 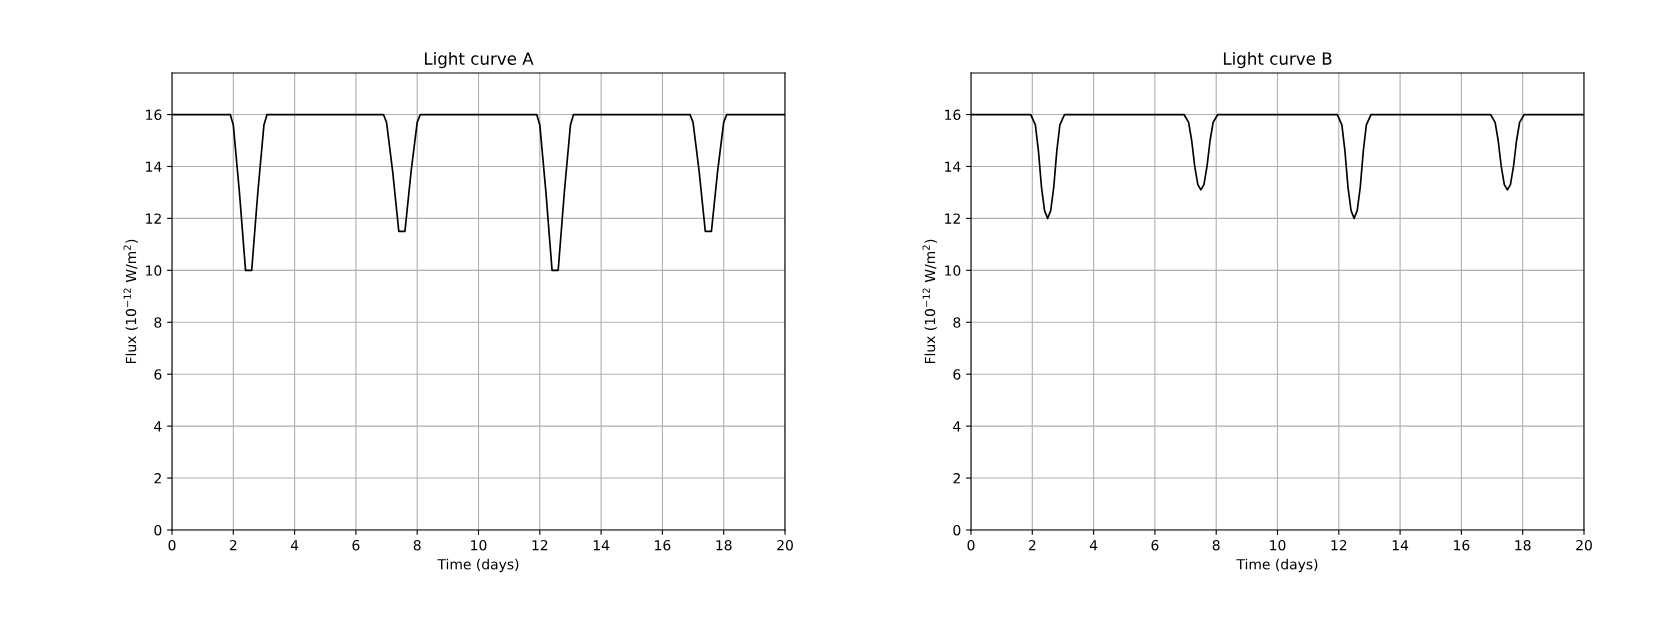 What do you see at coordinates (1277, 60) in the screenshot?
I see `chart-title: Light curve B` at bounding box center [1277, 60].